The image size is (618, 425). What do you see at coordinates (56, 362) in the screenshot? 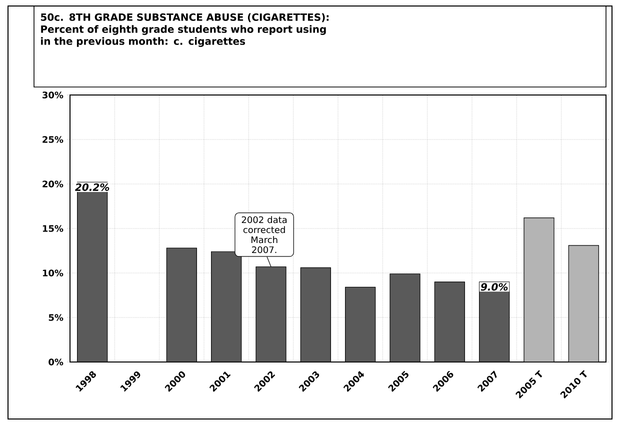
I see `y-tick-label: 0%` at bounding box center [56, 362].